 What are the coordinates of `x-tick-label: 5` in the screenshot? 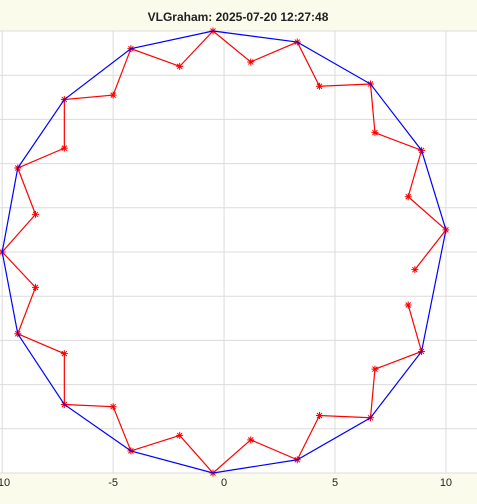 It's located at (335, 483).